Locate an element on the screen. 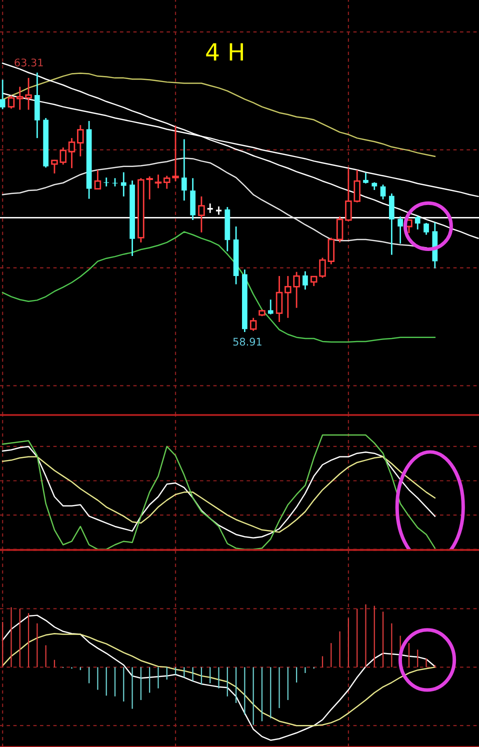 This screenshot has width=479, height=747. annotation: 58.91 is located at coordinates (247, 342).